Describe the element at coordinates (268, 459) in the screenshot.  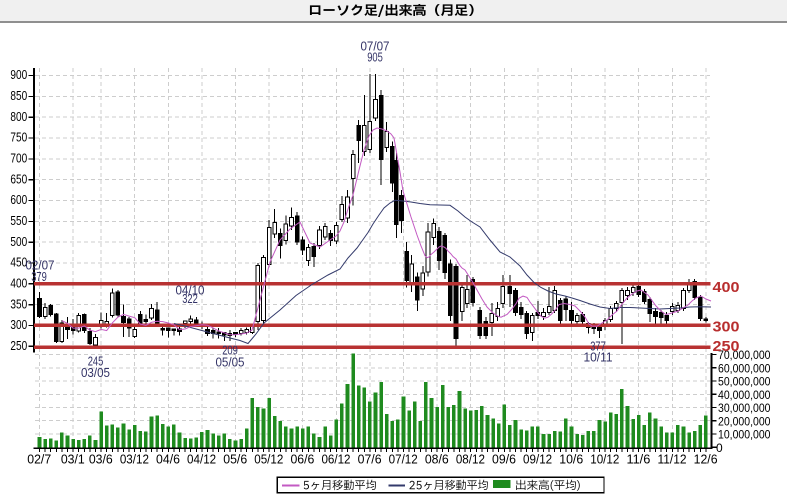
I see `svg-text: 05/12` at that location.